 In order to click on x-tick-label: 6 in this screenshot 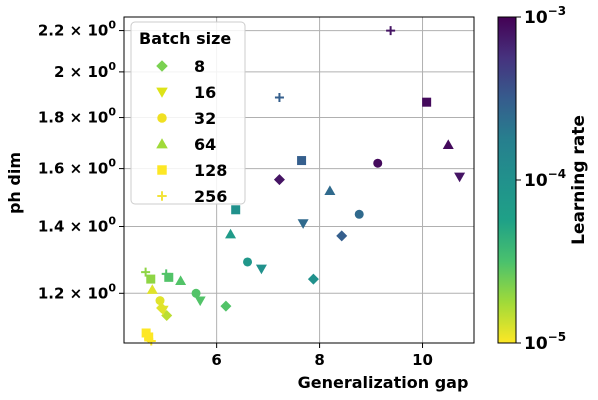, I will do `click(216, 360)`.